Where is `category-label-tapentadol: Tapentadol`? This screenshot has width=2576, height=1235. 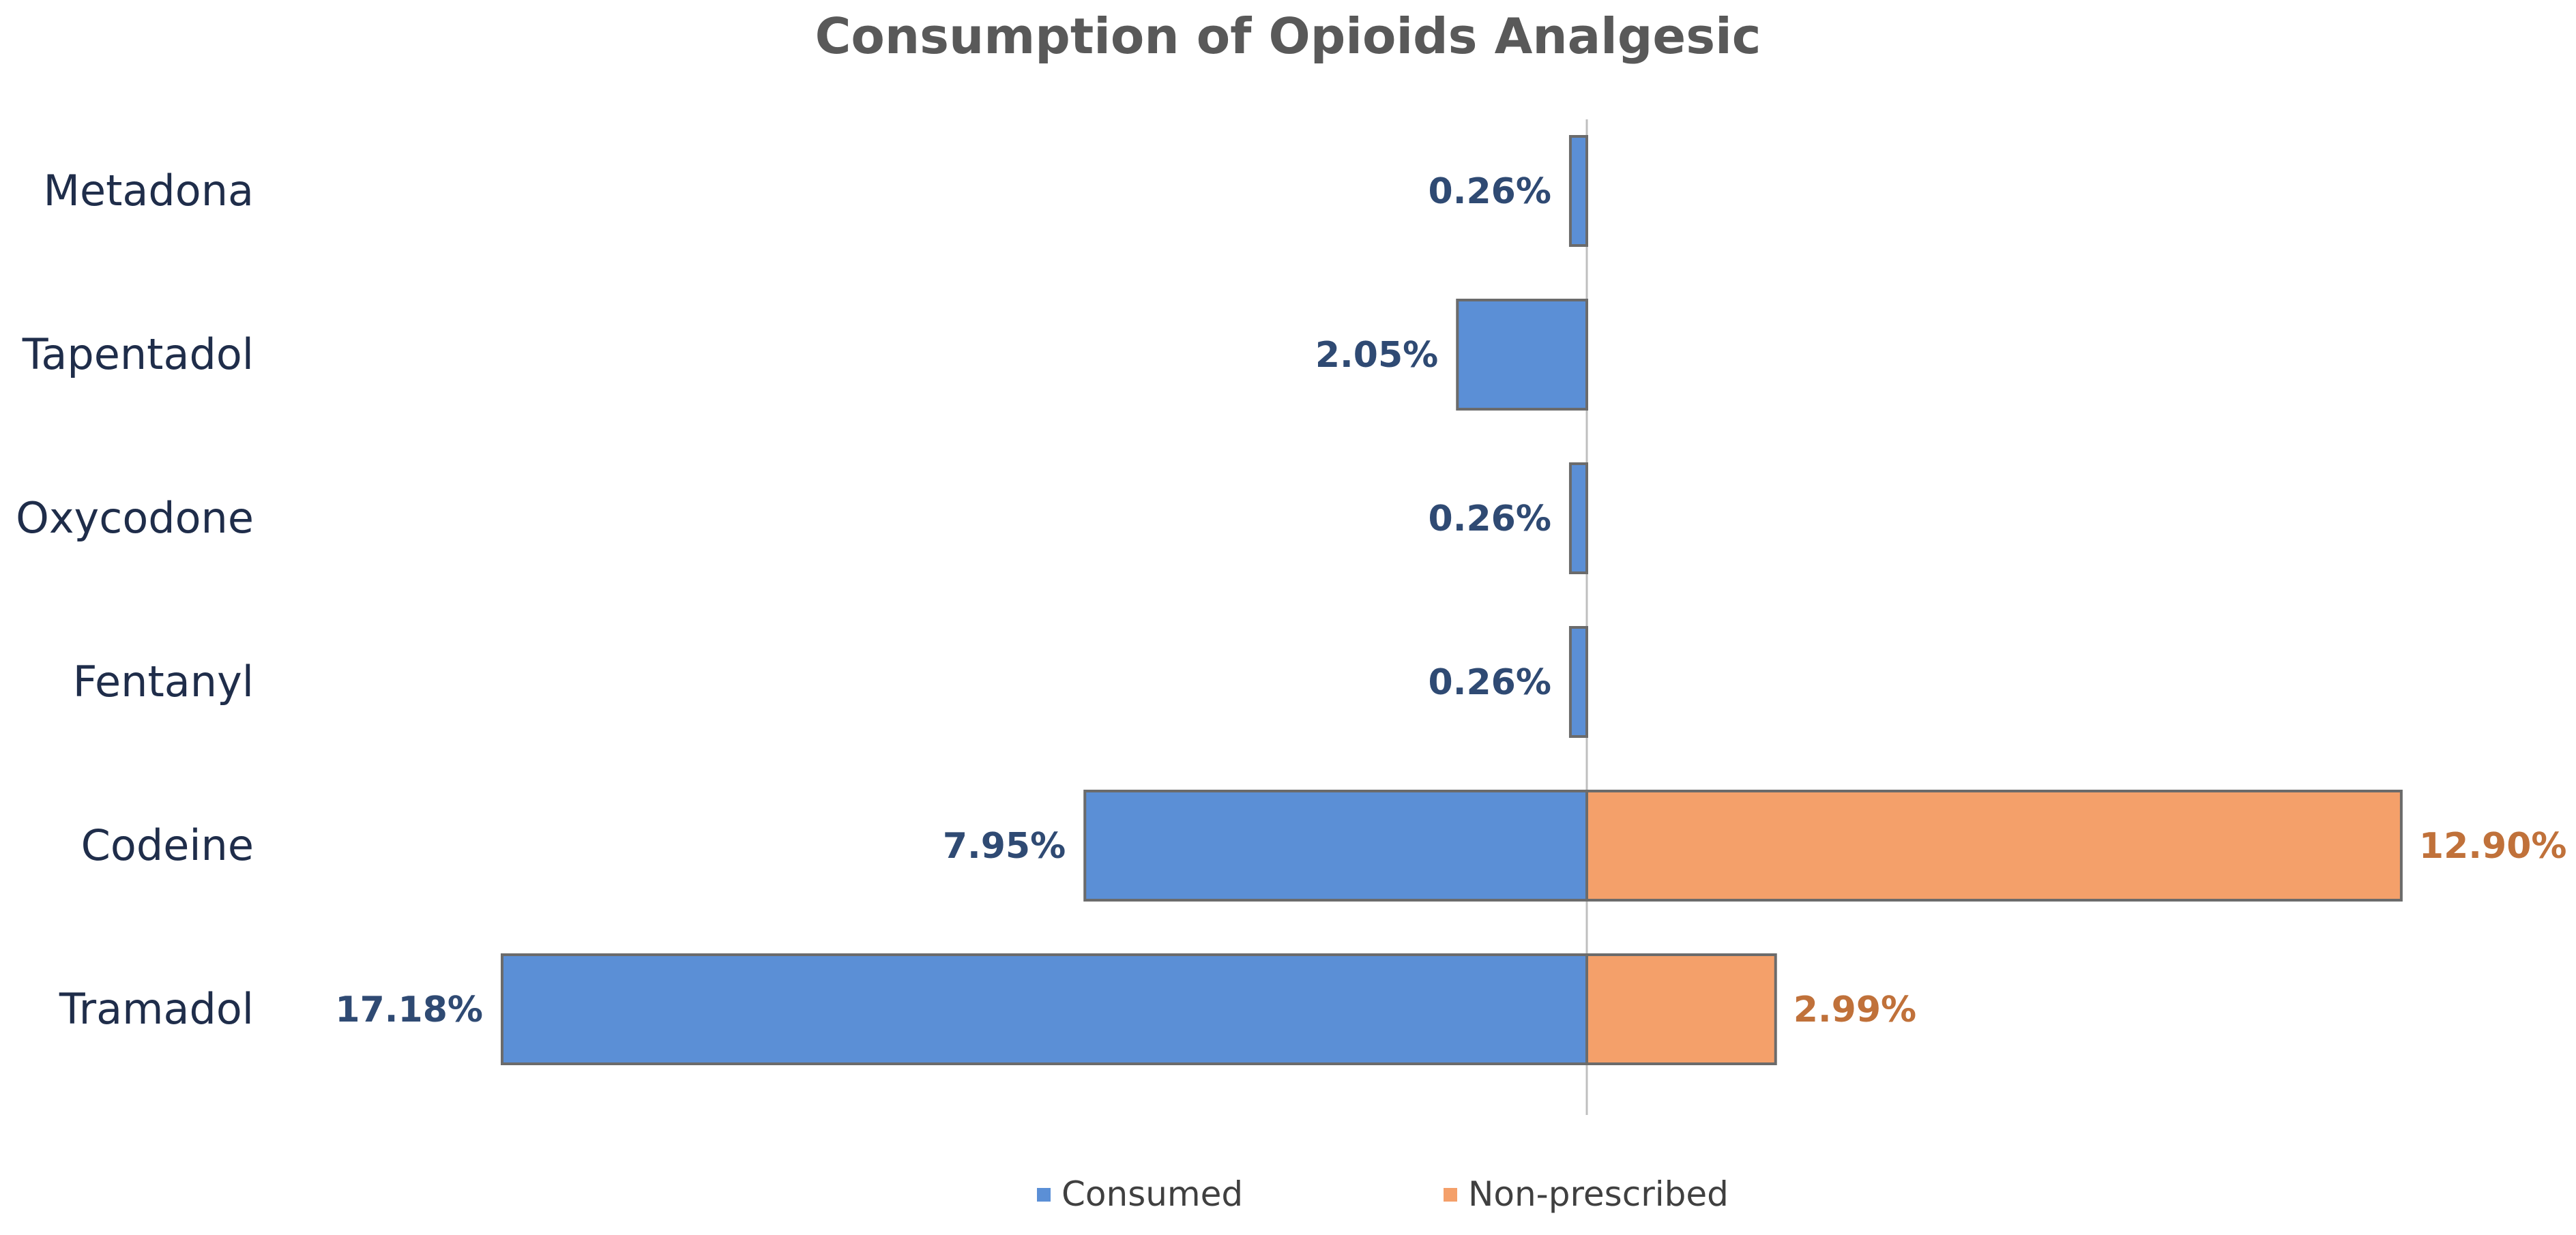
category-label-tapentadol: Tapentadol is located at coordinates (138, 354).